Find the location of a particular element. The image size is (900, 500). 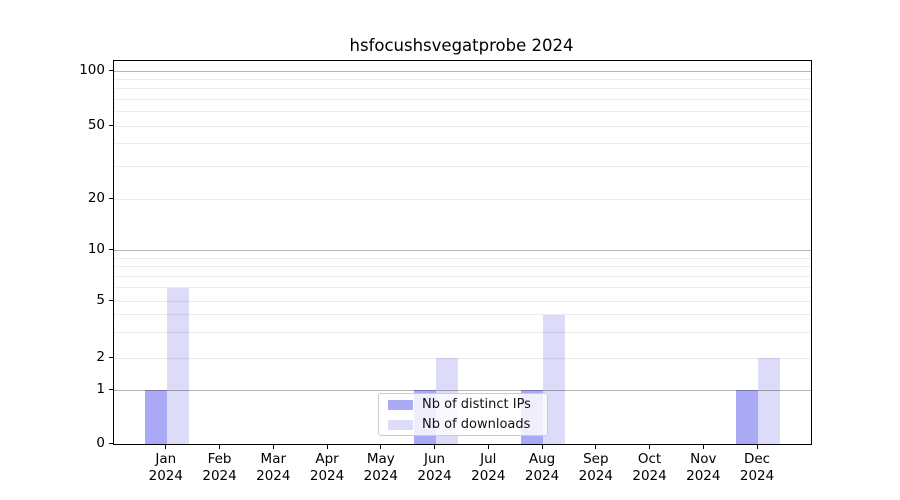

legend-row: Nb of distinct IPs is located at coordinates (463, 404).